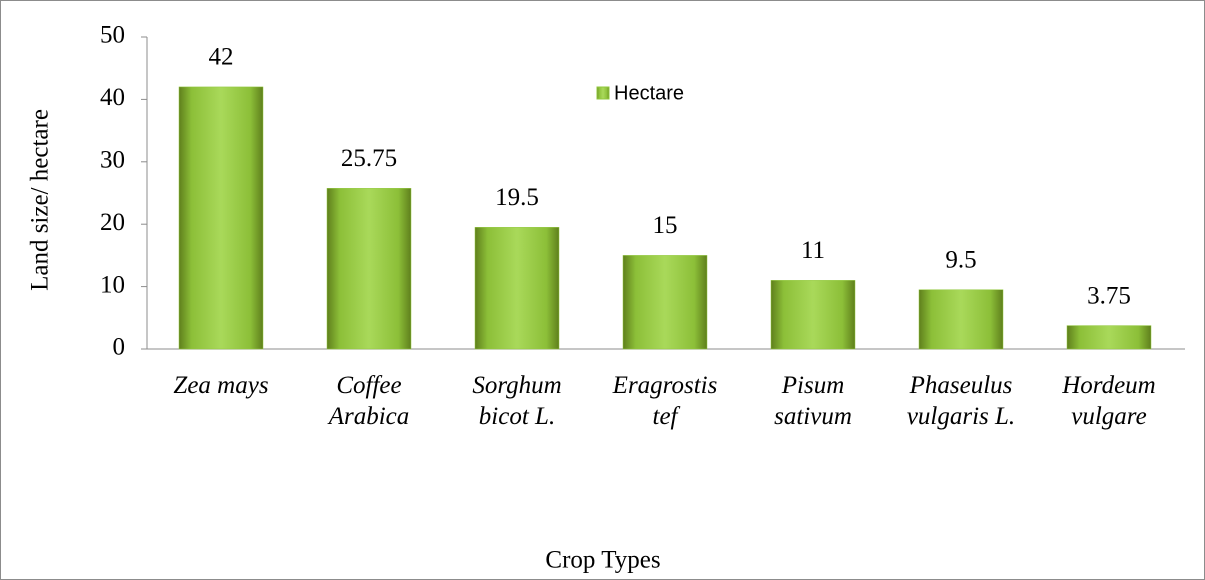  I want to click on value-label: 3.75, so click(1109, 295).